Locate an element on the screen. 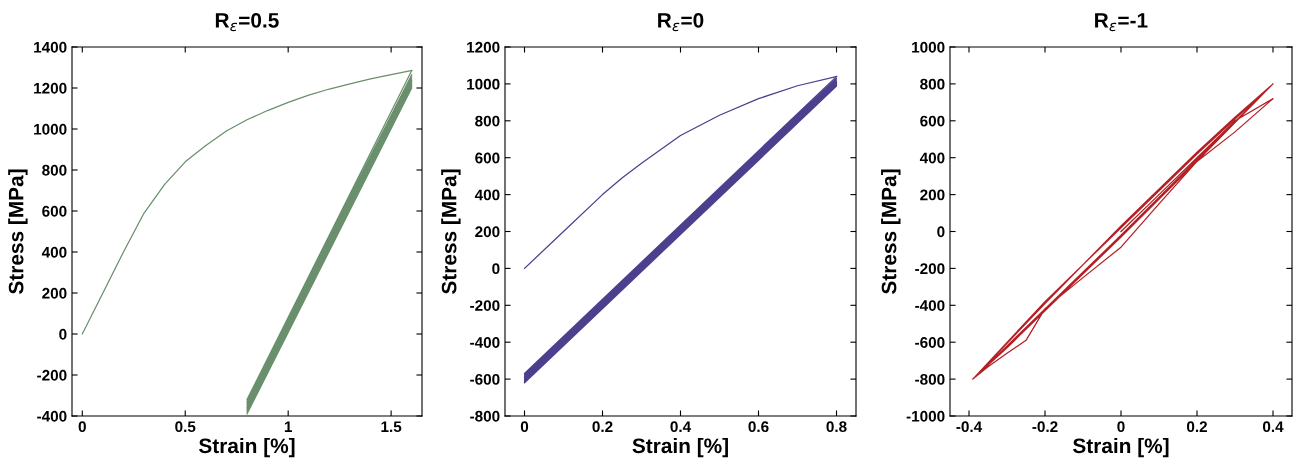  y-tick-label: 1400 is located at coordinates (50, 47).